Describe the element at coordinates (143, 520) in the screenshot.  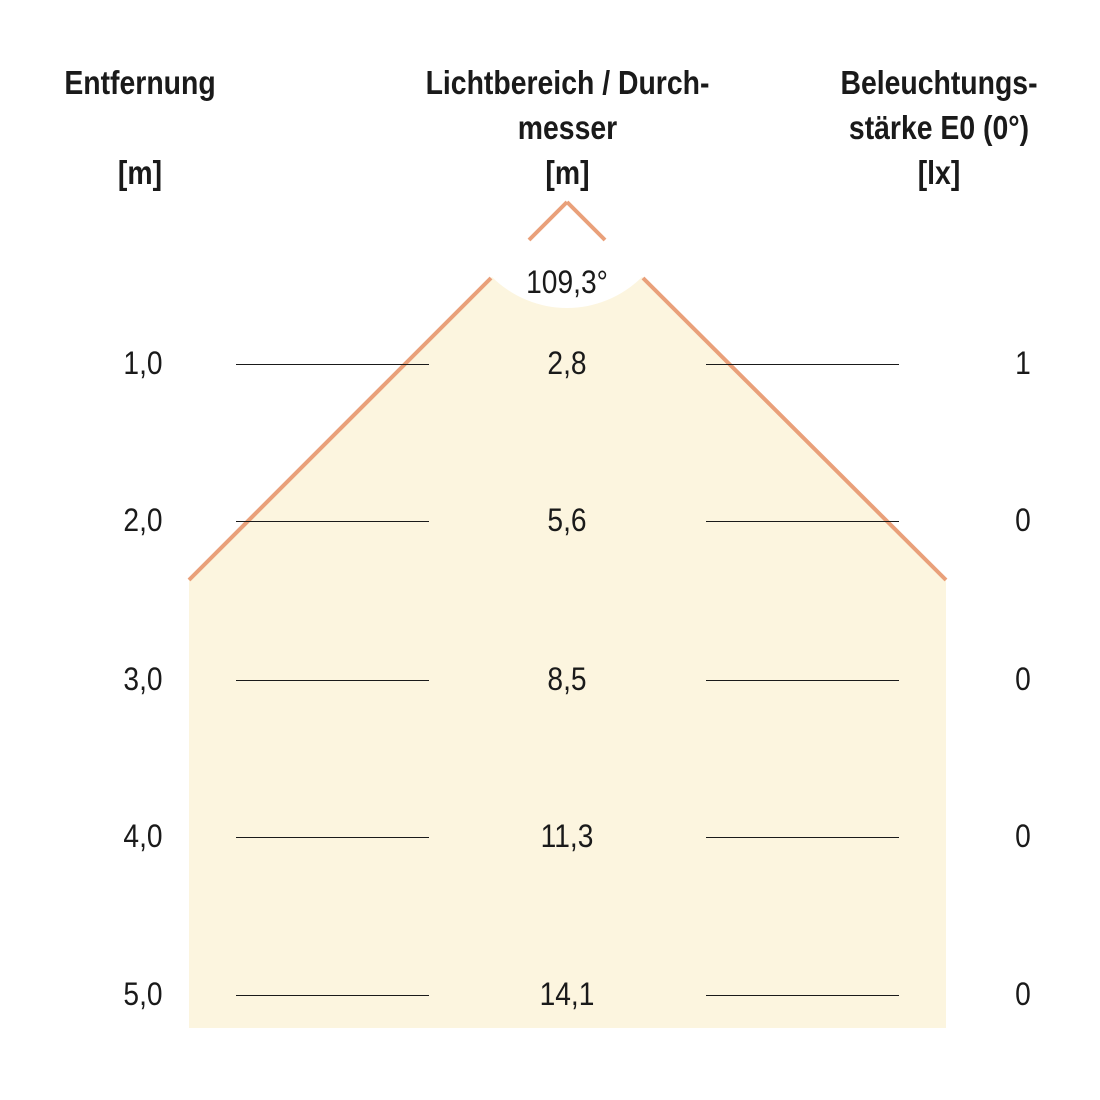
I see `distance-value: 2,0` at that location.